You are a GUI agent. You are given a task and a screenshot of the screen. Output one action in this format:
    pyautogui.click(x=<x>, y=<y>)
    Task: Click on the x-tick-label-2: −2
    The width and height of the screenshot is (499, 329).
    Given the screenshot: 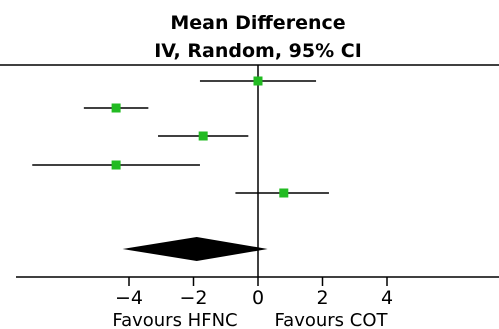 What is the action you would take?
    pyautogui.click(x=193, y=298)
    